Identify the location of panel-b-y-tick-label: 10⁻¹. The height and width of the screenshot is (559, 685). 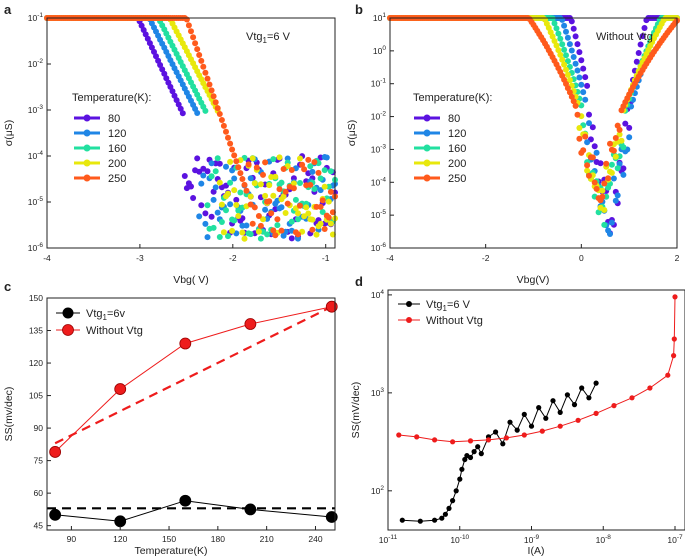
(379, 83).